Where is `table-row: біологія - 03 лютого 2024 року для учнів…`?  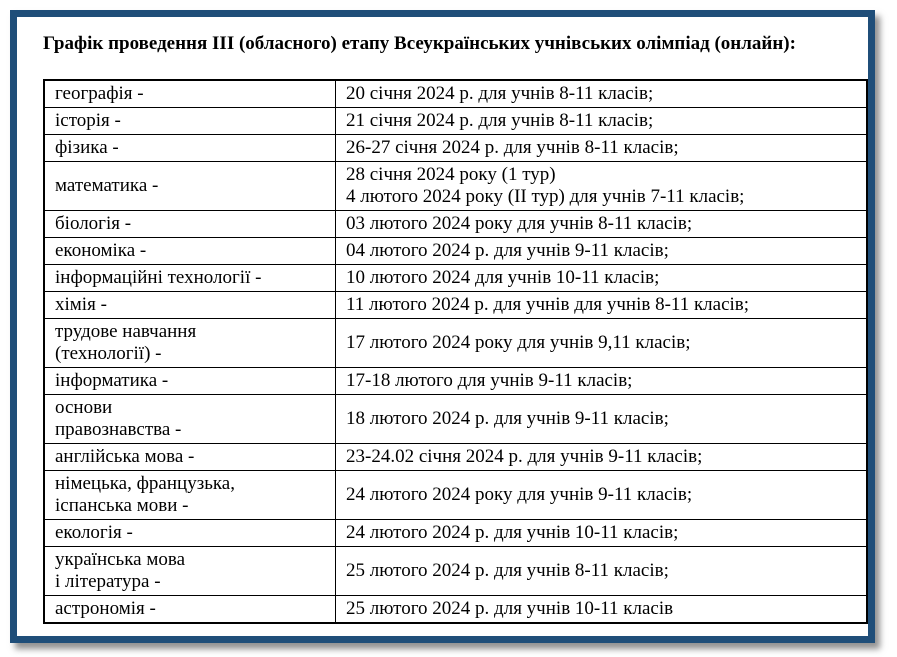 table-row: біологія - 03 лютого 2024 року для учнів… is located at coordinates (455, 224).